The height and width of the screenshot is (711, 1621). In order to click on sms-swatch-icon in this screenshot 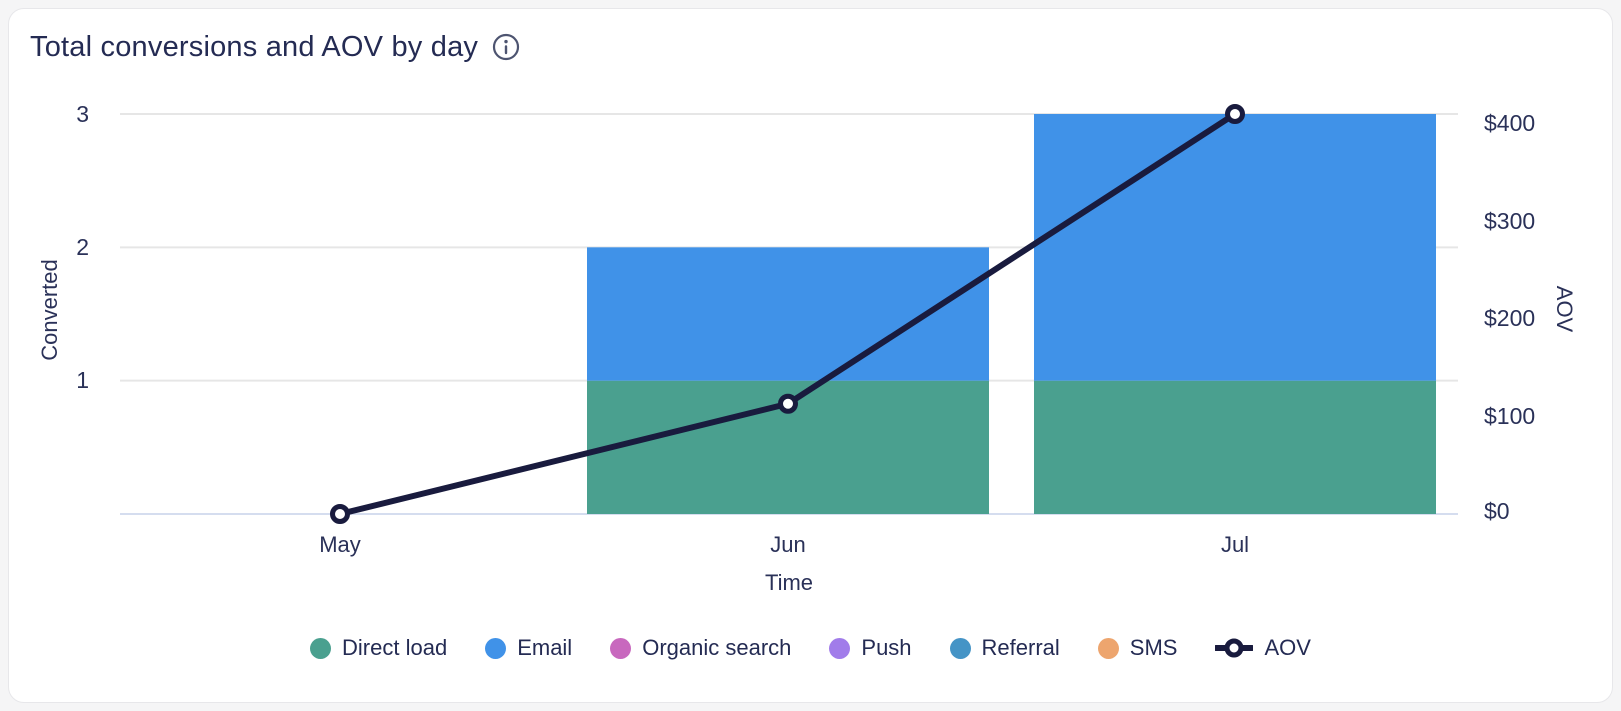, I will do `click(1108, 648)`.